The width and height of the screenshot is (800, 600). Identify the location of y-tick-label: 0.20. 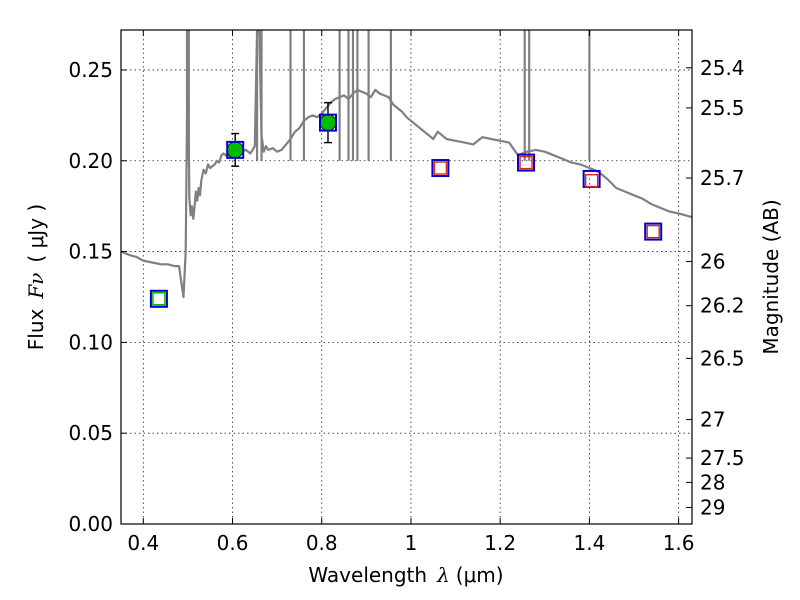
(90, 161).